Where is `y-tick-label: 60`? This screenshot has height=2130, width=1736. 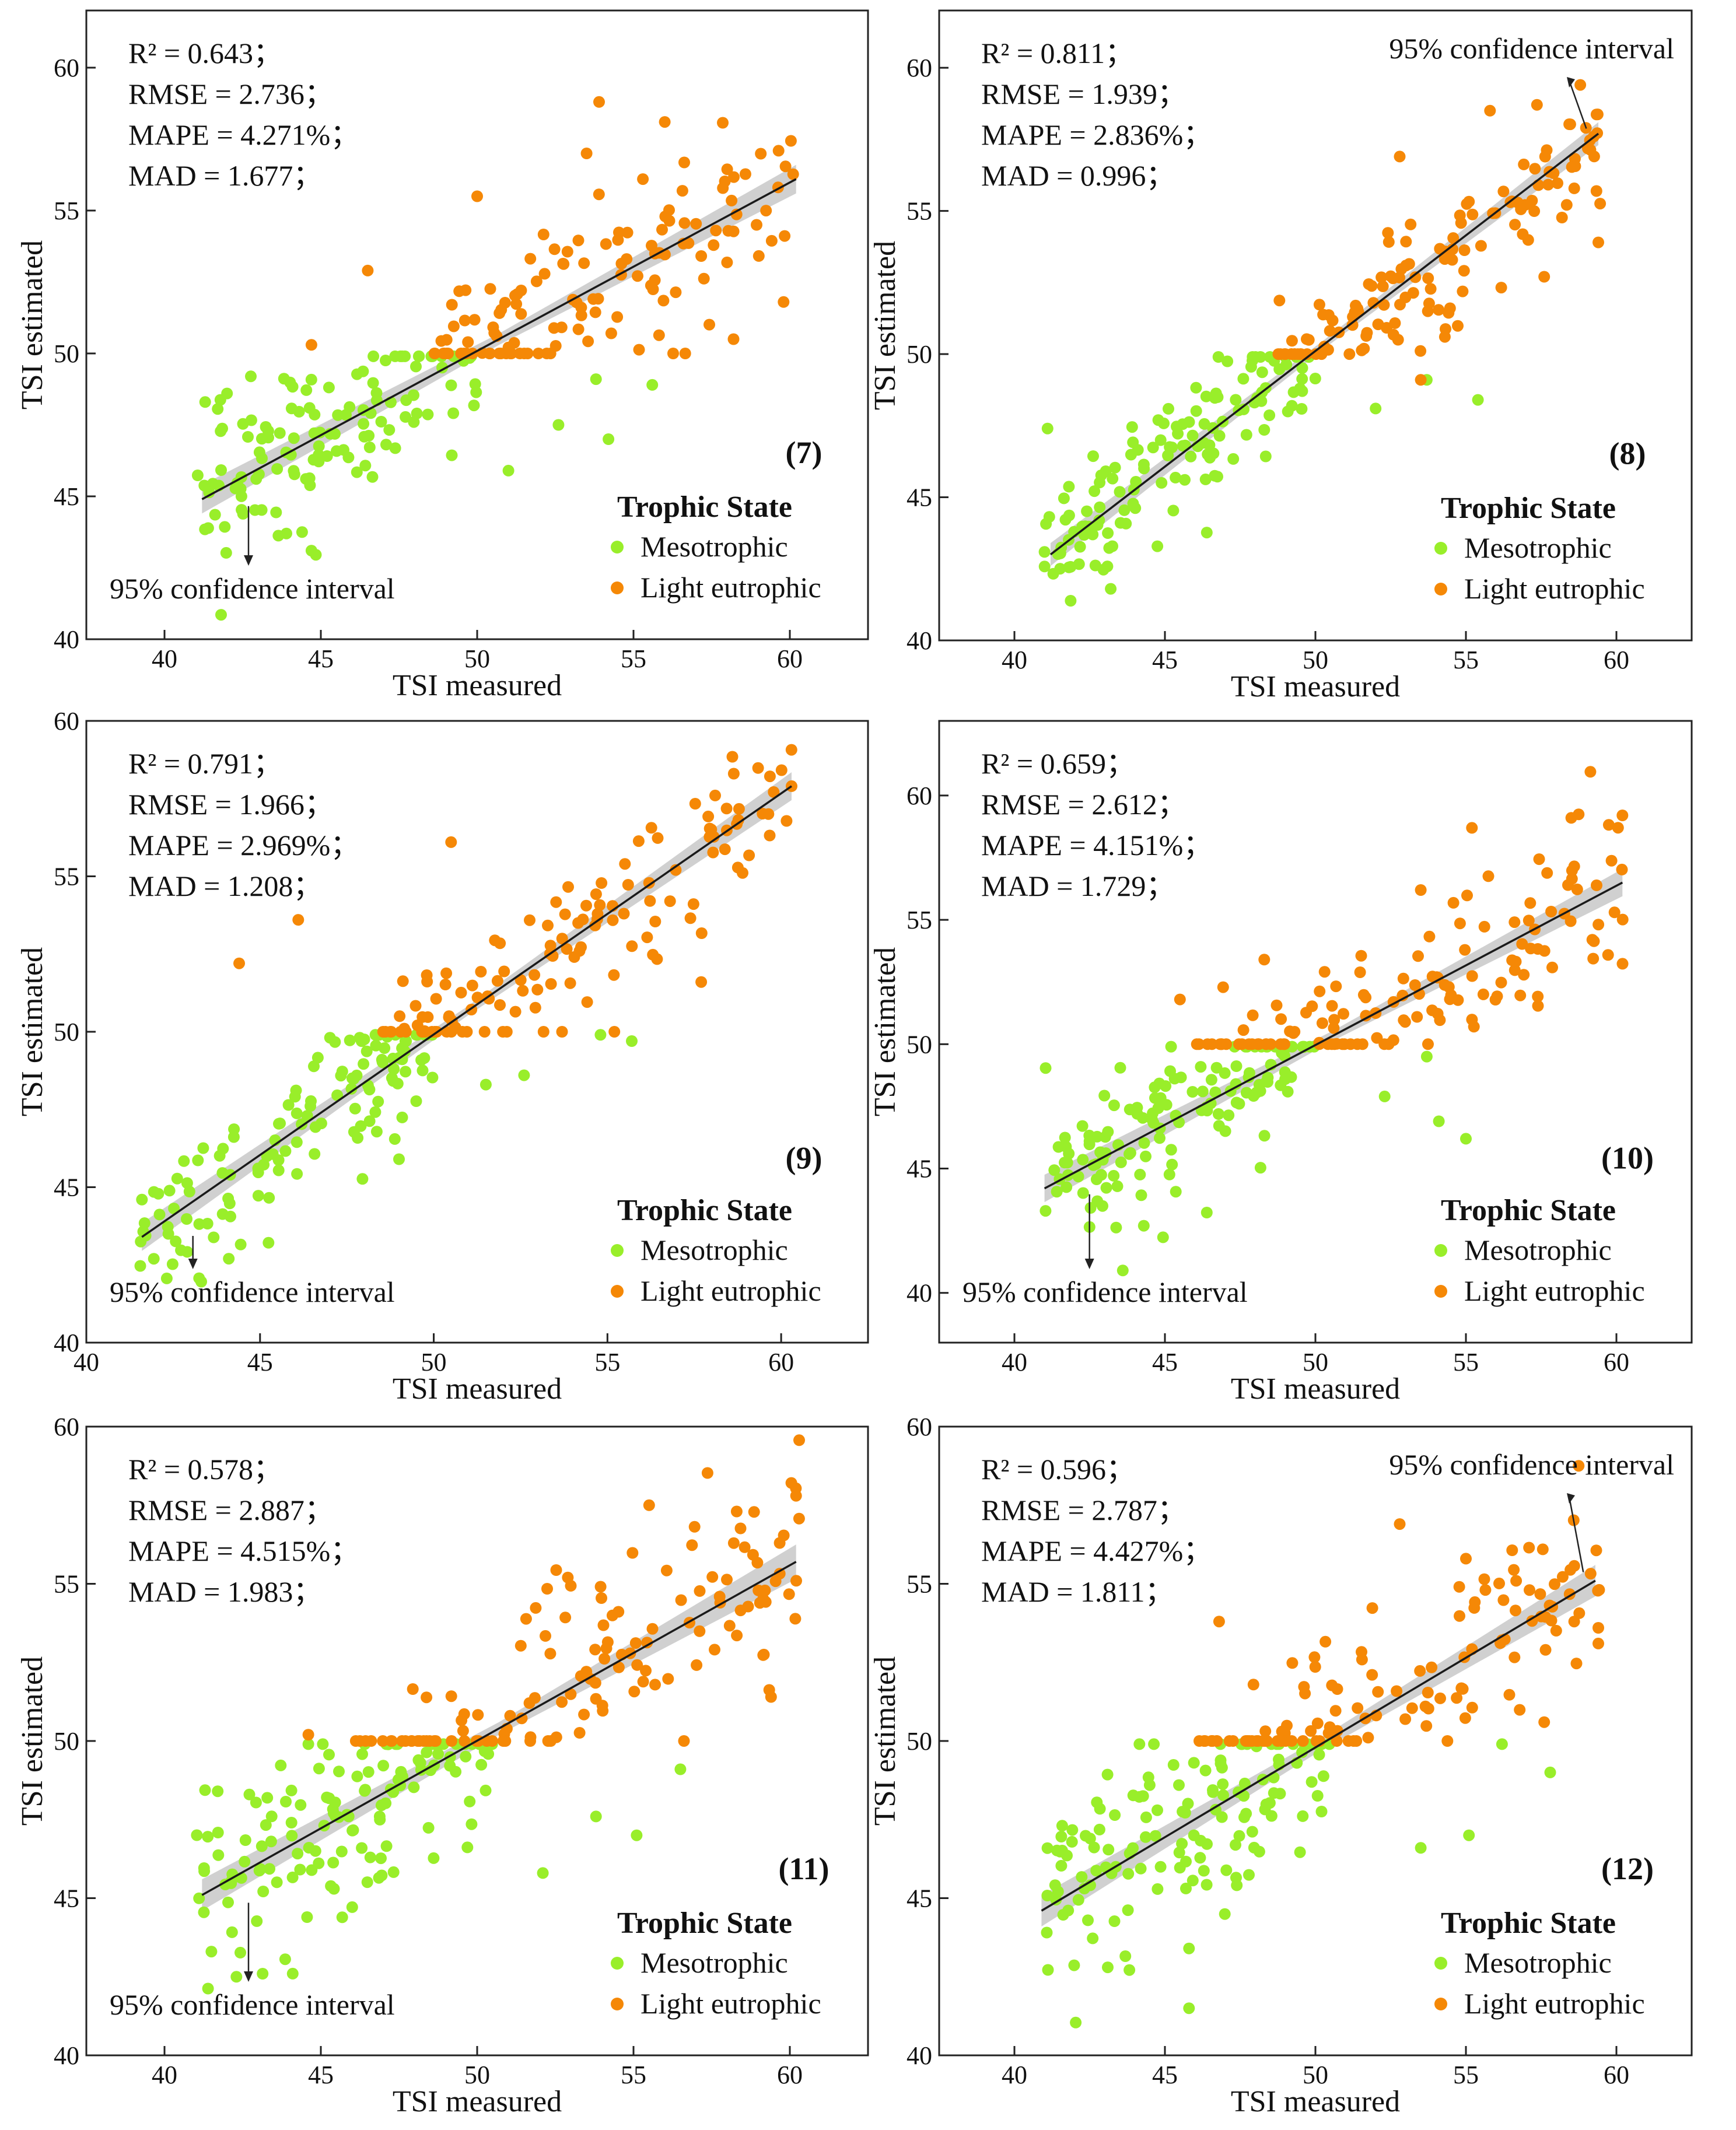
y-tick-label: 60 is located at coordinates (919, 1427).